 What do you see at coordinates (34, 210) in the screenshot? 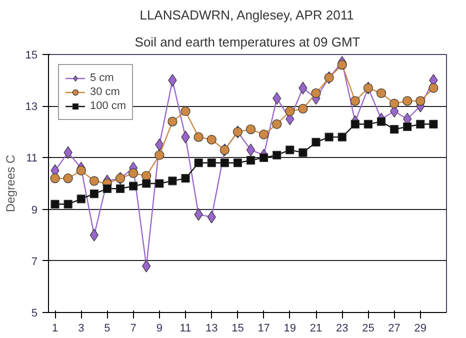
I see `y-tick-label: 9` at bounding box center [34, 210].